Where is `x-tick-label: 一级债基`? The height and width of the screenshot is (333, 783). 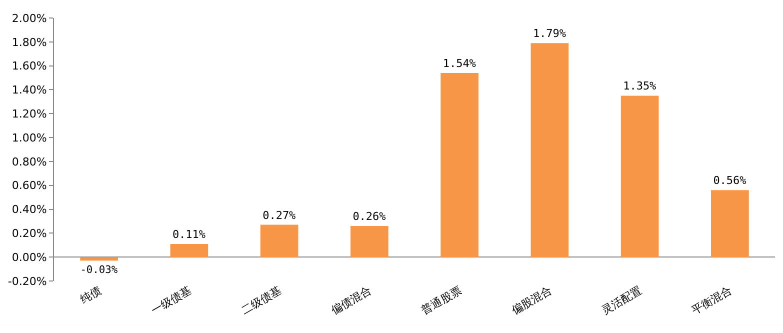
x-tick-label: 一级债基 is located at coordinates (171, 300).